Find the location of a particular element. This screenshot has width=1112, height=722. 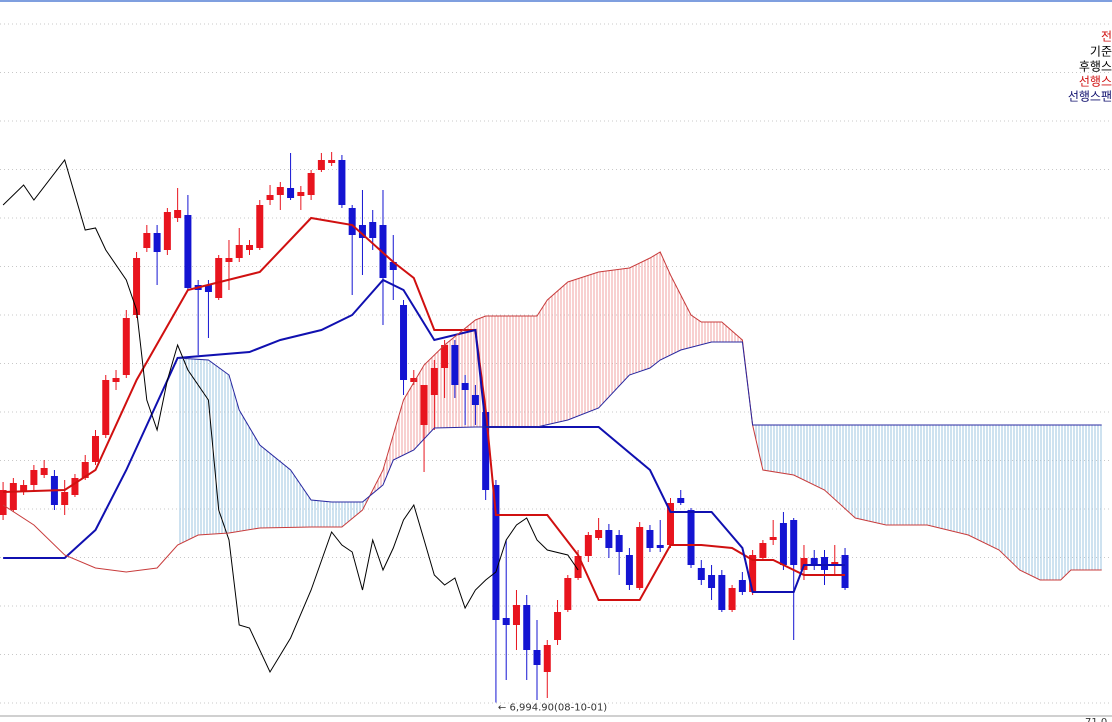

legend-entry: 후행스 is located at coordinates (1095, 66).